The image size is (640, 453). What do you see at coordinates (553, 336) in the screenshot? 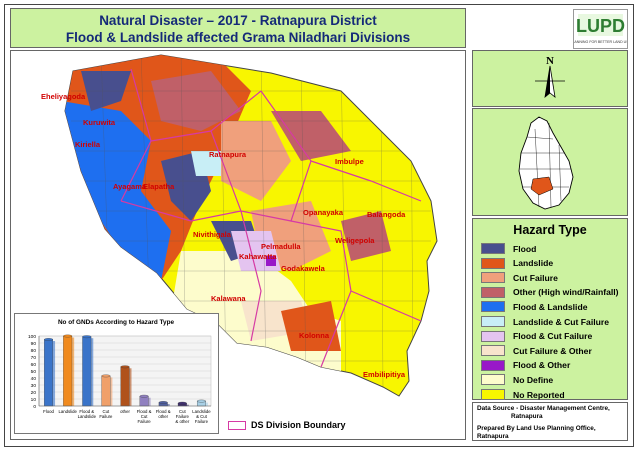
I see `legend-label: Flood & Cut Failure` at bounding box center [553, 336].